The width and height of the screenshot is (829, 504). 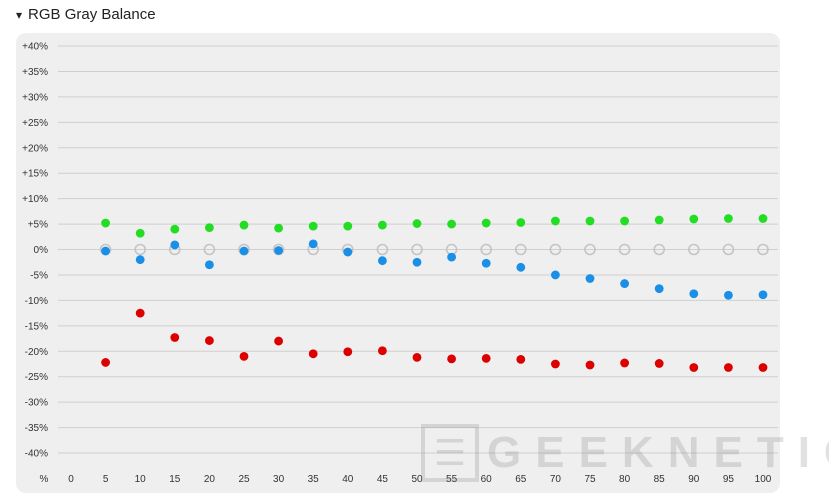 What do you see at coordinates (141, 479) in the screenshot?
I see `x-tick-label: 10` at bounding box center [141, 479].